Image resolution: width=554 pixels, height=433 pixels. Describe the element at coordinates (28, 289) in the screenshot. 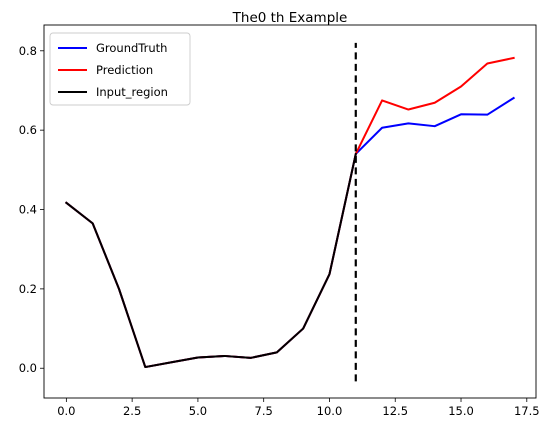

I see `y-tick-label: 0.2` at that location.